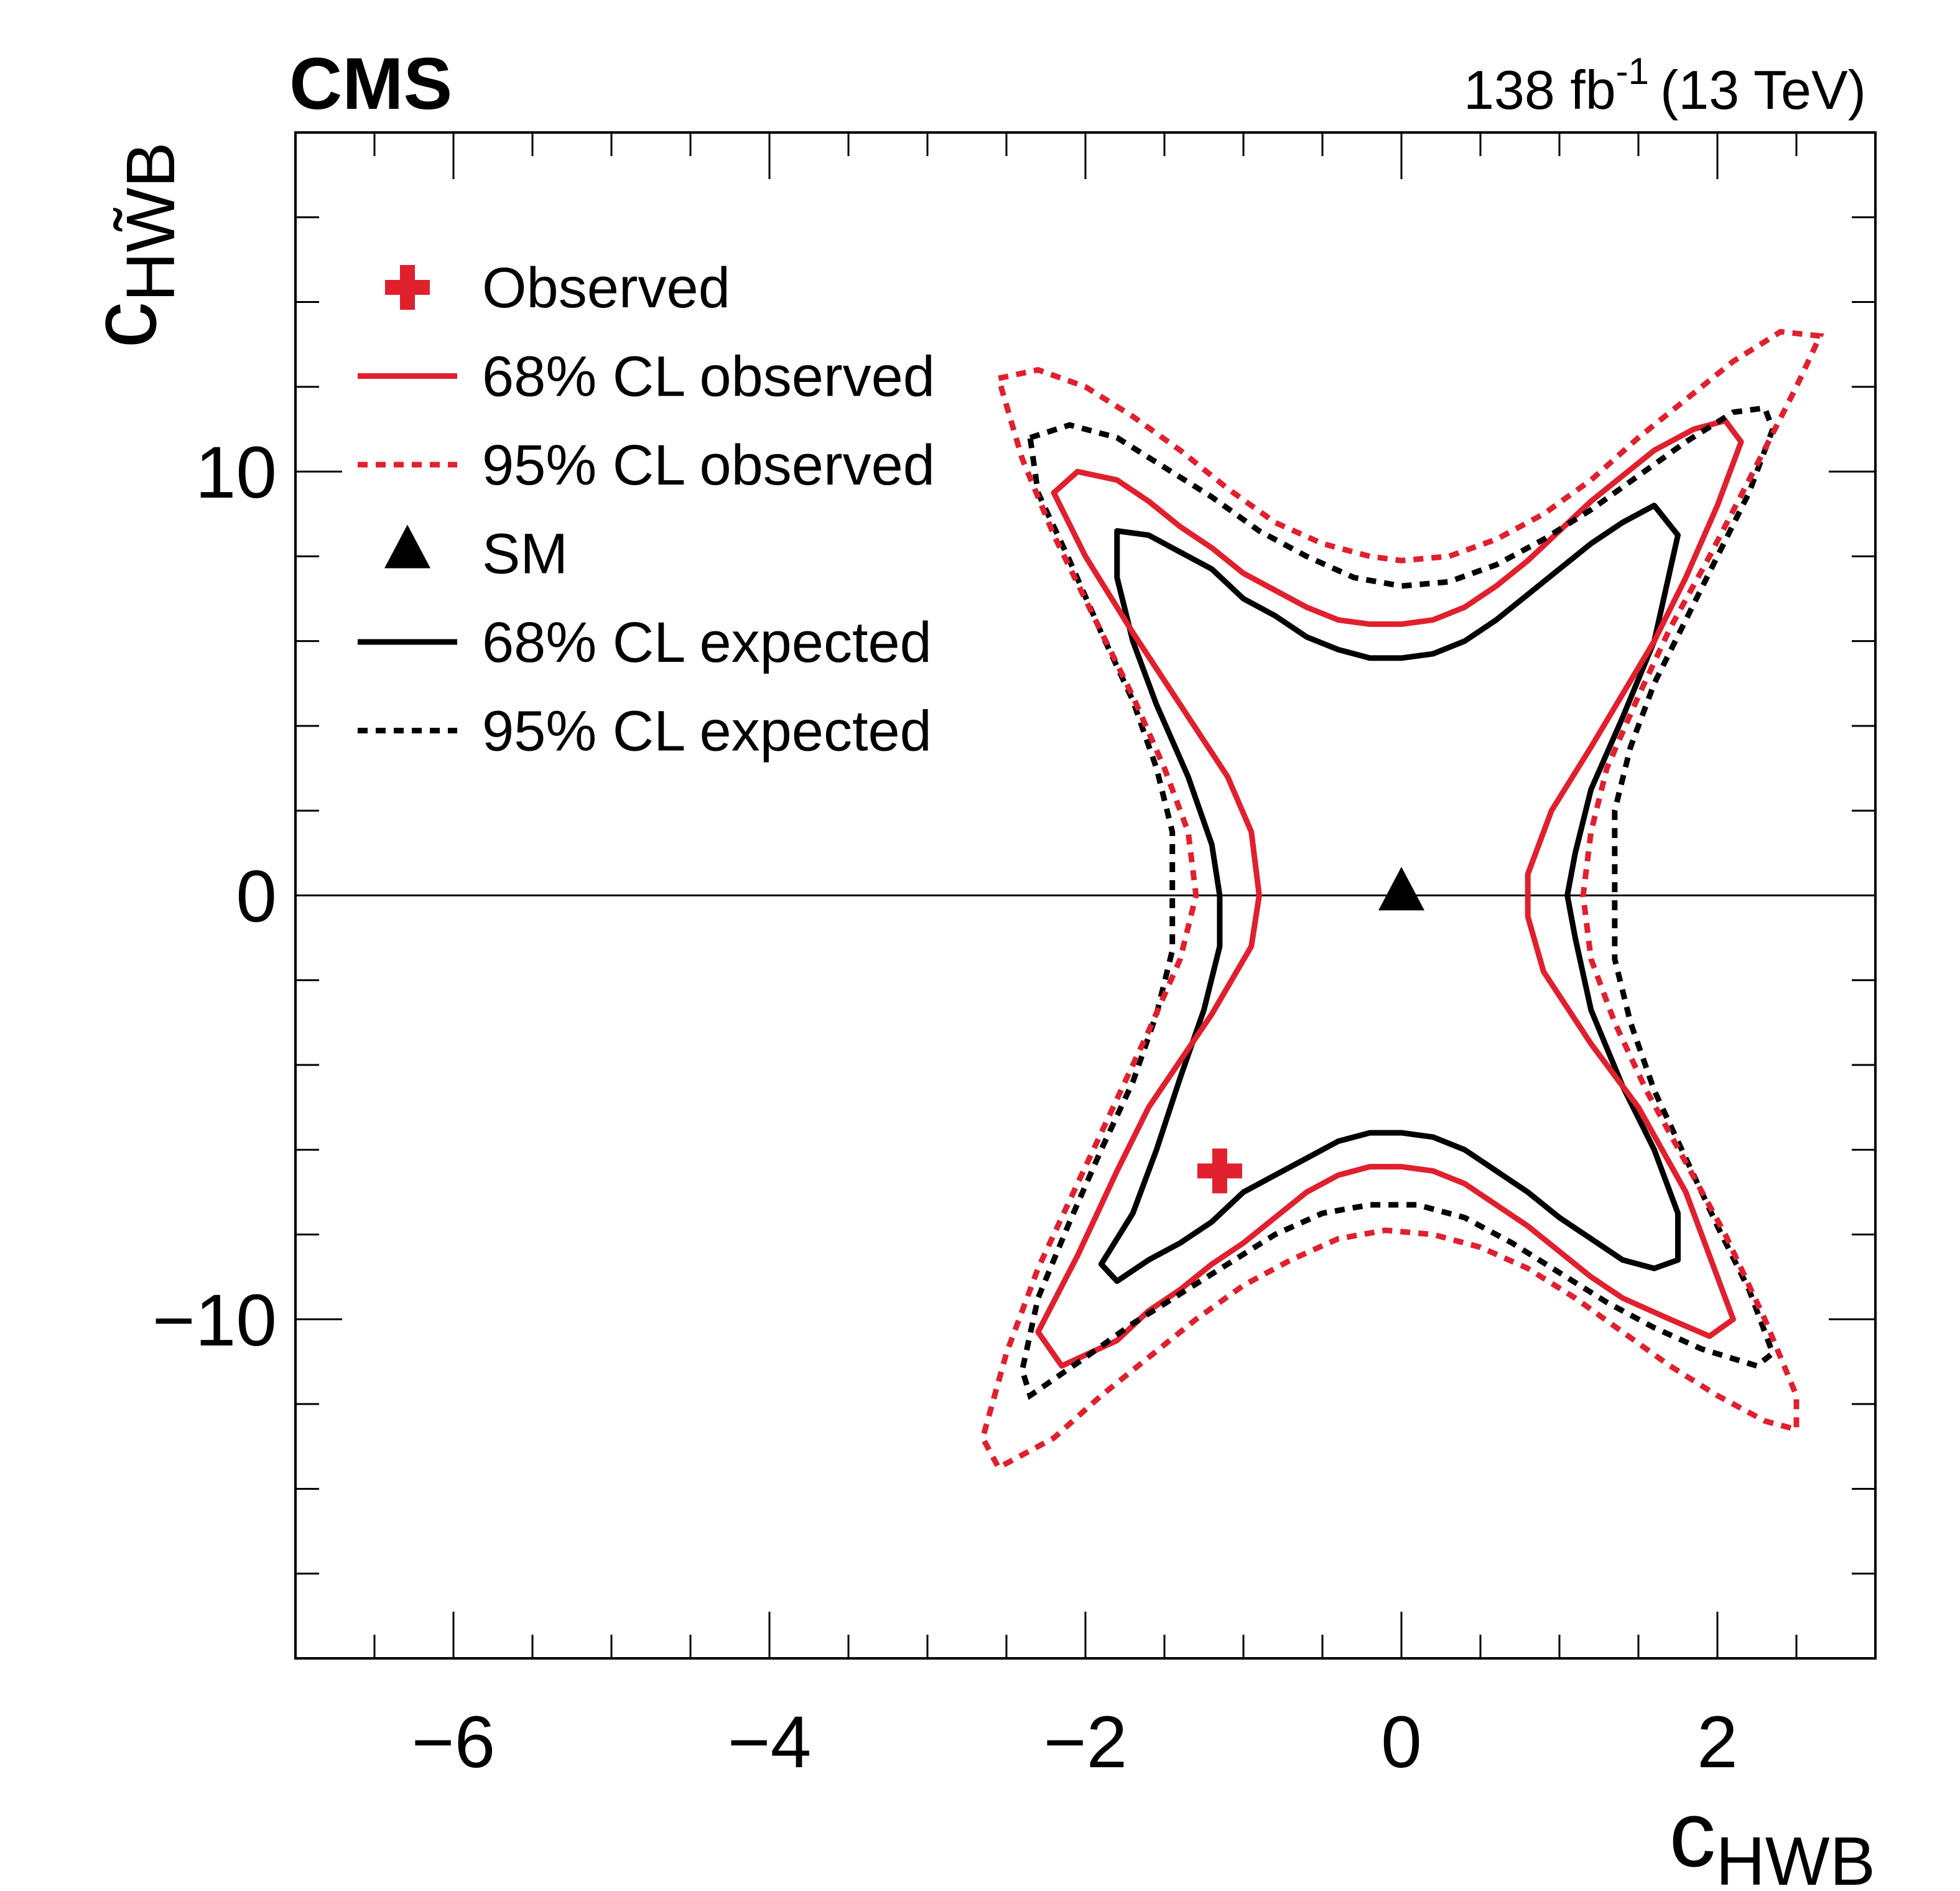  What do you see at coordinates (1692, 1834) in the screenshot?
I see `x-axis-title-main: c` at bounding box center [1692, 1834].